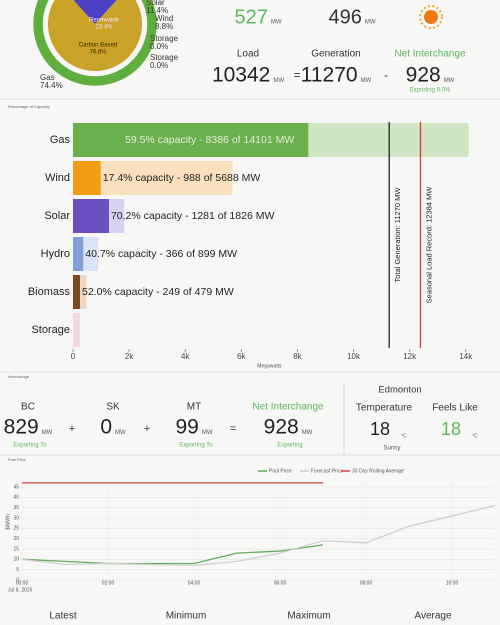 This screenshot has width=500, height=625. Describe the element at coordinates (297, 356) in the screenshot. I see `x-tick-label: 8k` at that location.